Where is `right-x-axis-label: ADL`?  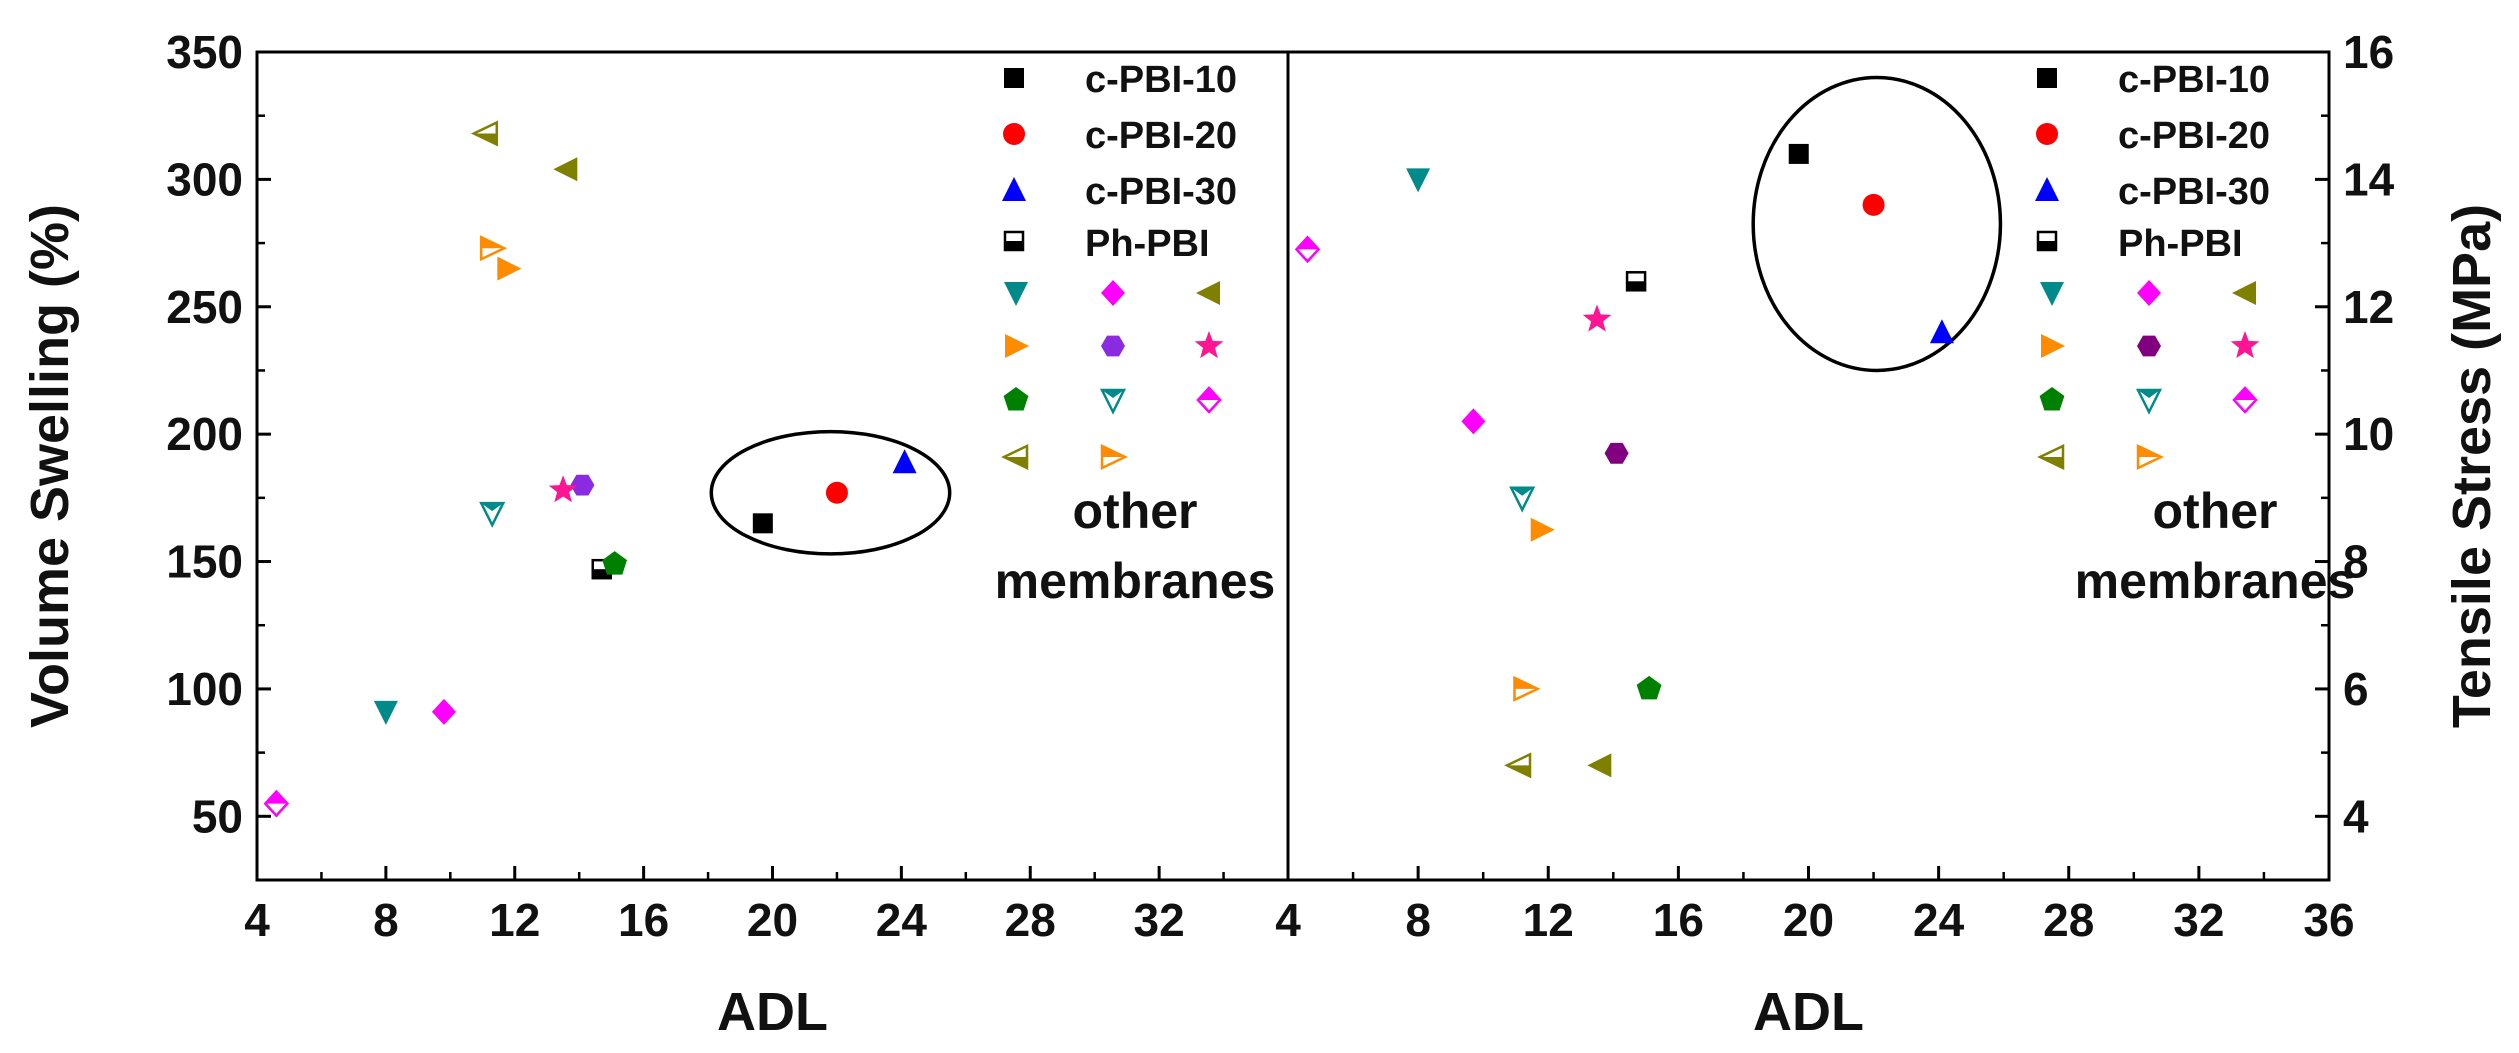 right-x-axis-label: ADL is located at coordinates (1808, 1012).